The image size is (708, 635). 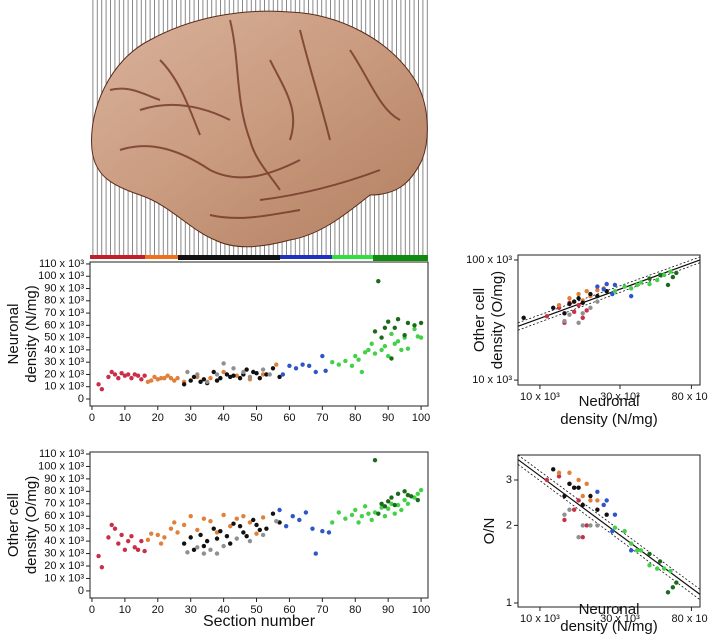 I want to click on y-tick-label: 10 x 10³, so click(x=492, y=380).